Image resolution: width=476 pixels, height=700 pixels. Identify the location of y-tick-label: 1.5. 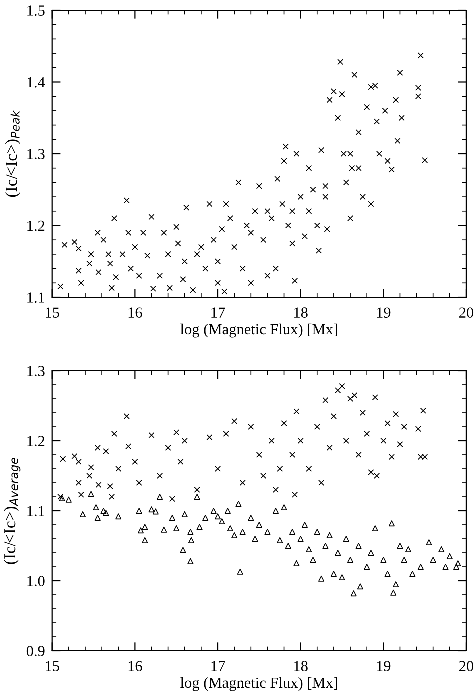
(36, 11).